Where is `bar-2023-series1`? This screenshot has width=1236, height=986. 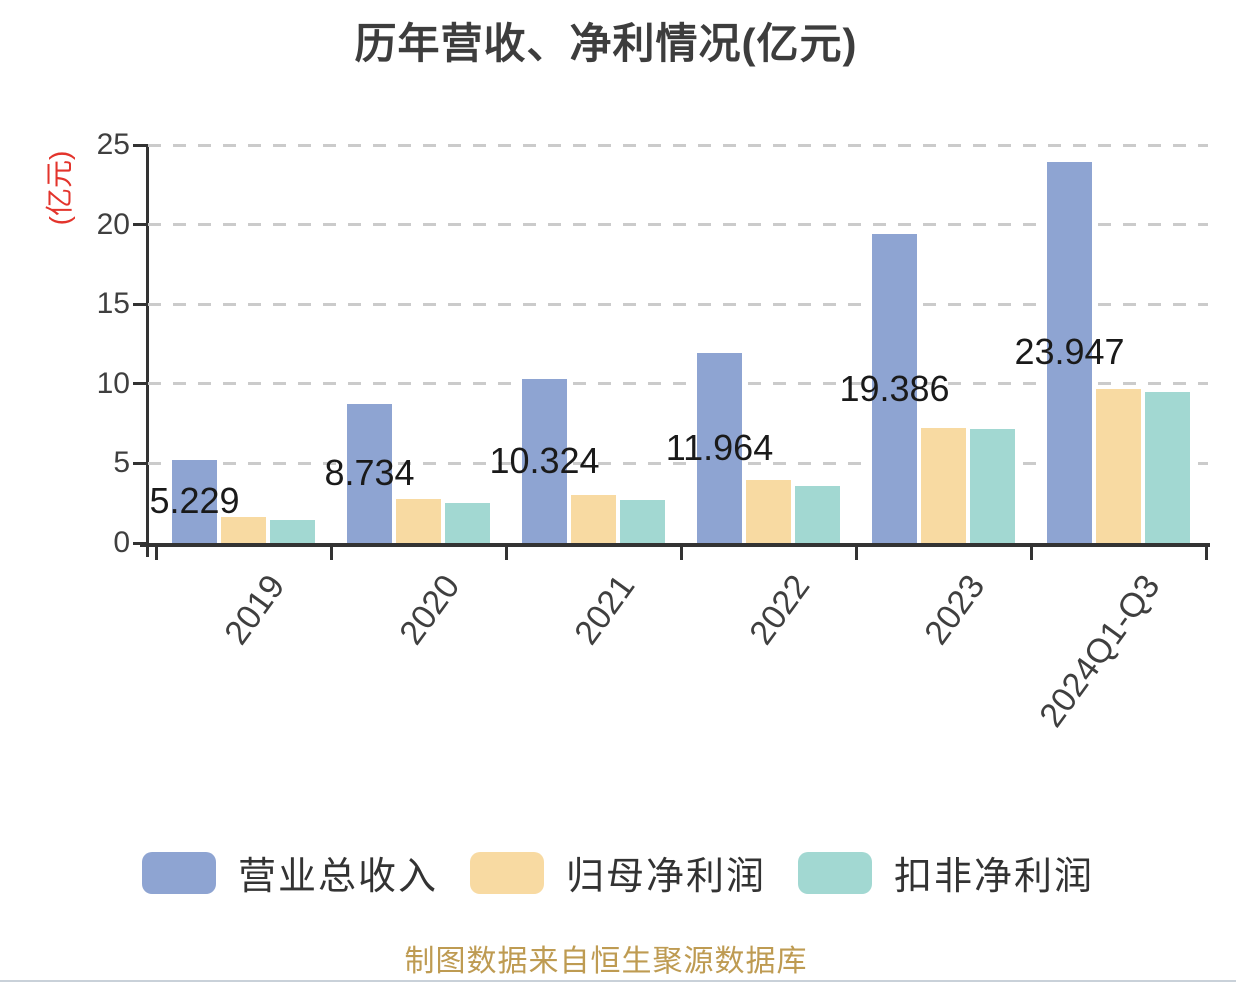
bar-2023-series1 is located at coordinates (943, 485).